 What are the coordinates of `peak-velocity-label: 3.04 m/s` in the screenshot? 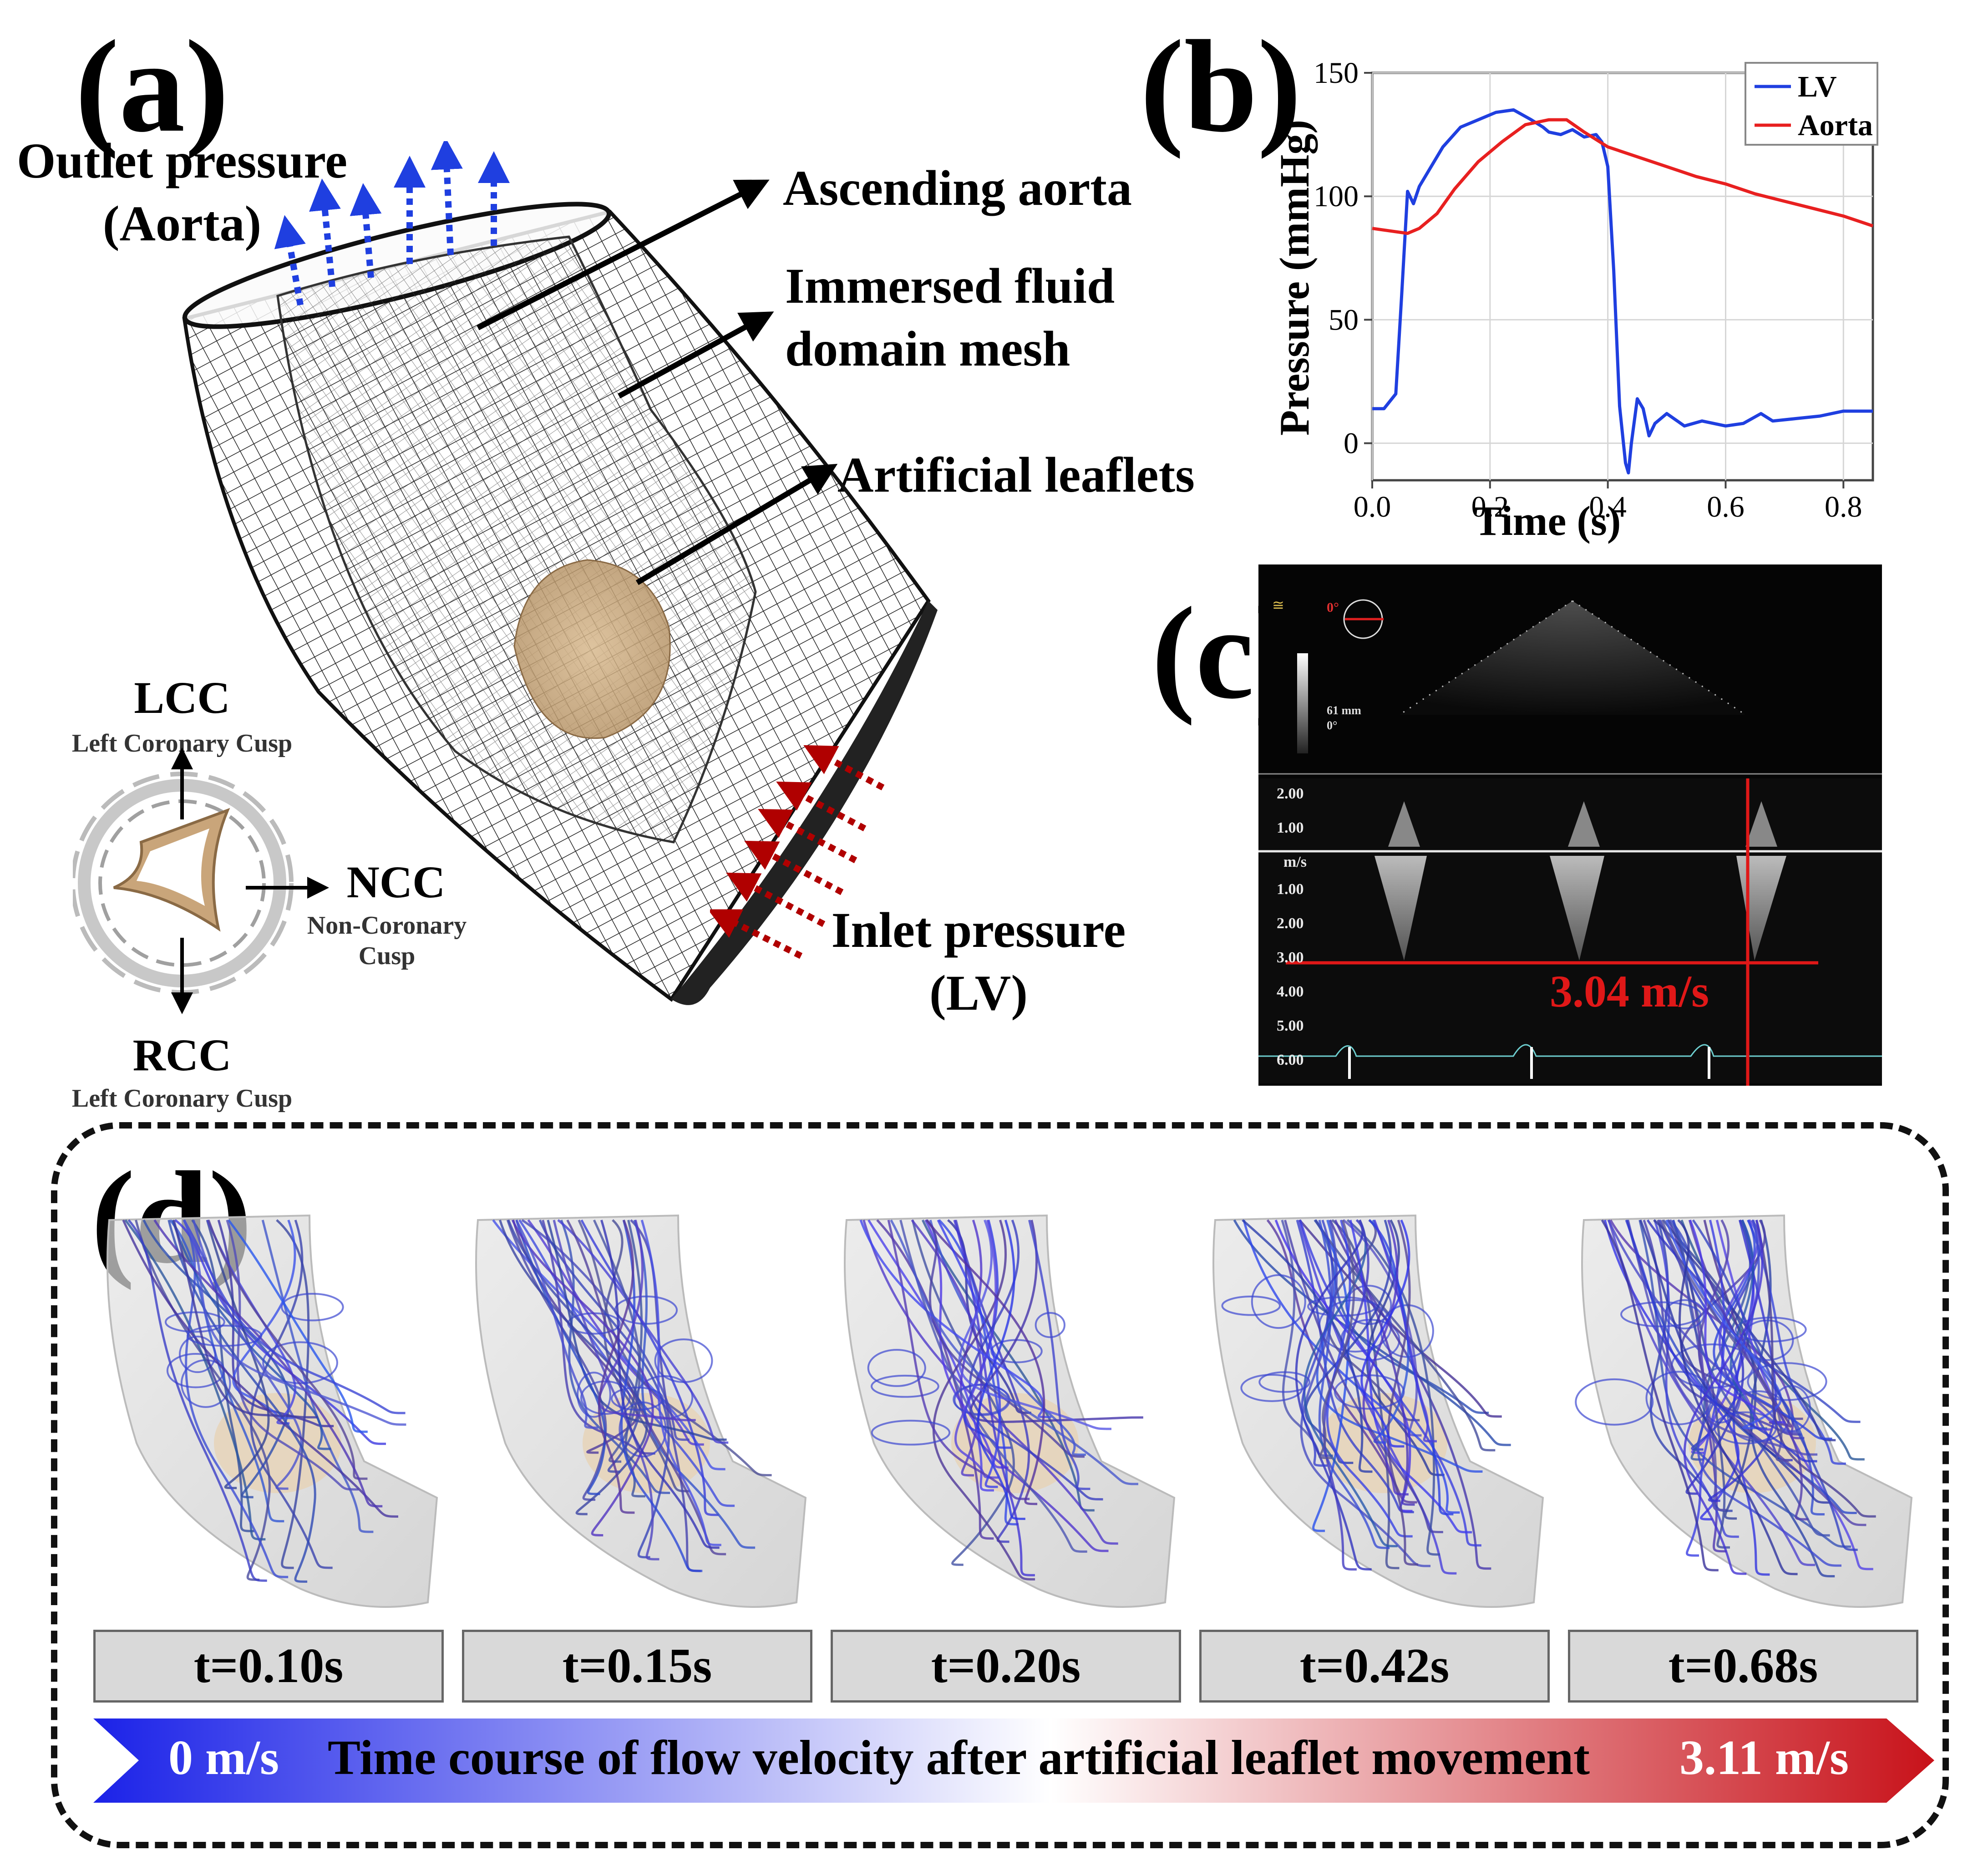 It's located at (1630, 991).